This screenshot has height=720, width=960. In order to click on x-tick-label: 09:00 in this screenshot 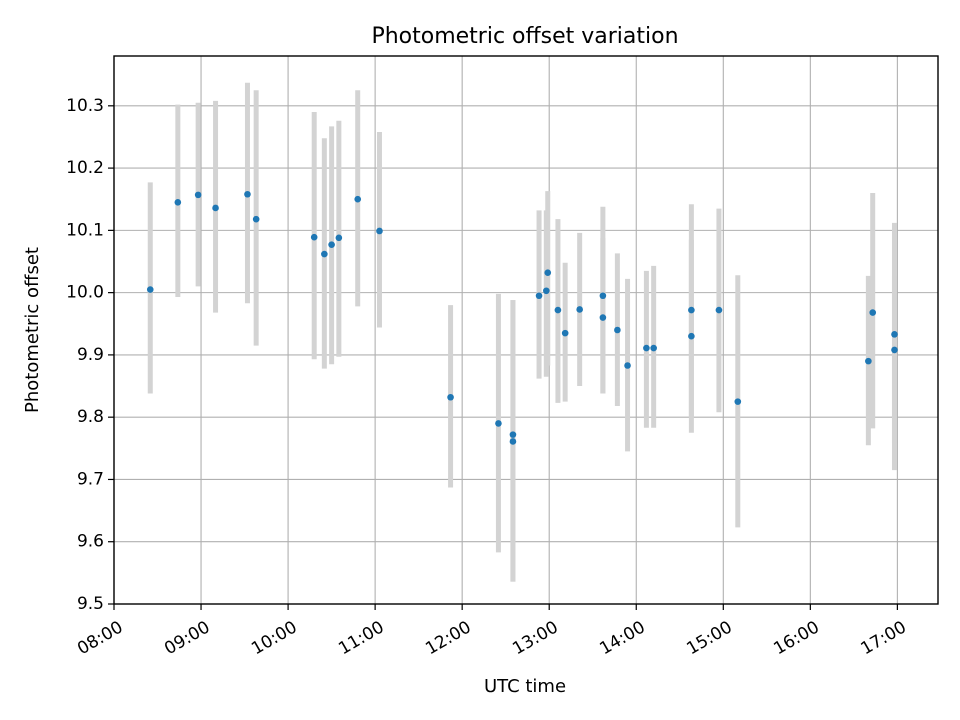, I will do `click(187, 638)`.